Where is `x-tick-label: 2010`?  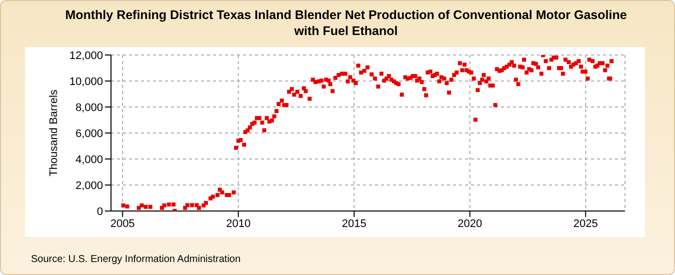
x-tick-label: 2010 is located at coordinates (238, 224).